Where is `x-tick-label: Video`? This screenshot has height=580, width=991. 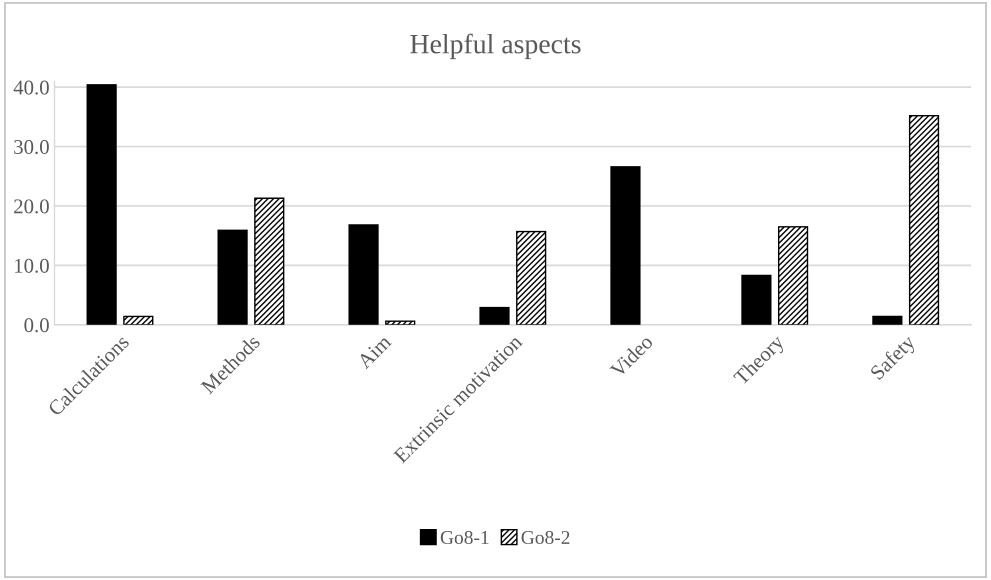 x-tick-label: Video is located at coordinates (631, 356).